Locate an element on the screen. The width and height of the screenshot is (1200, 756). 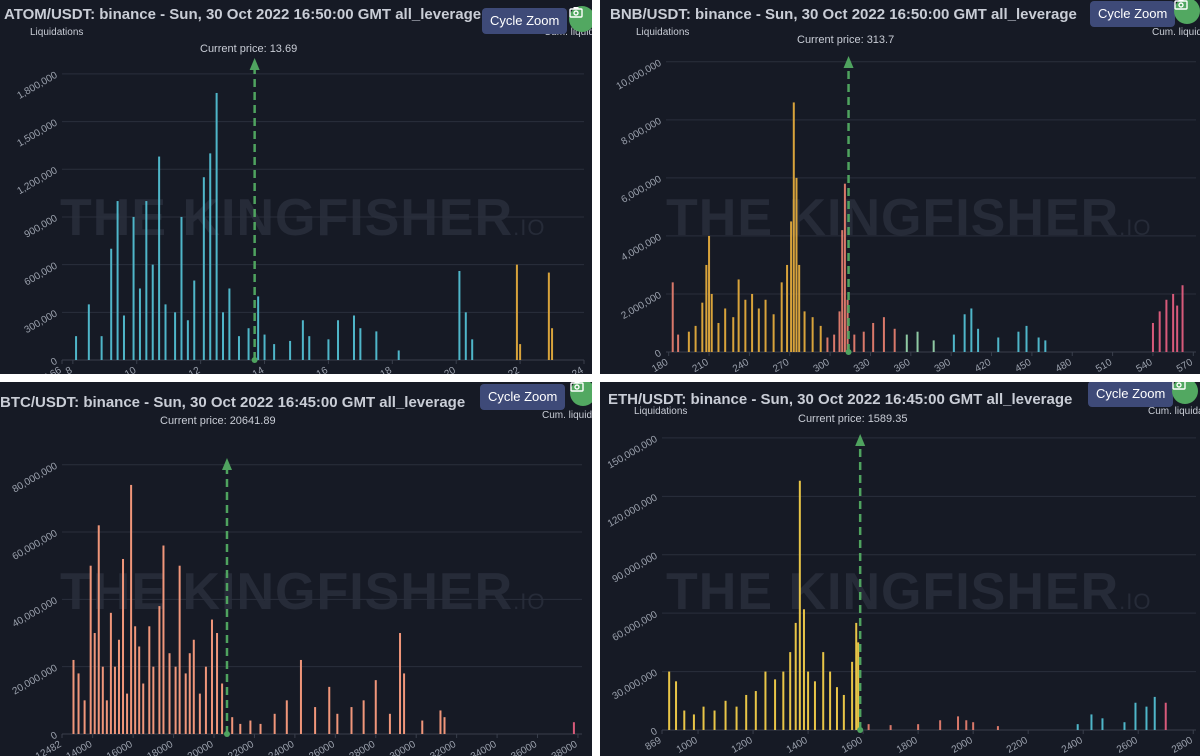
current-price-label: Current price: 313.7 is located at coordinates (846, 40).